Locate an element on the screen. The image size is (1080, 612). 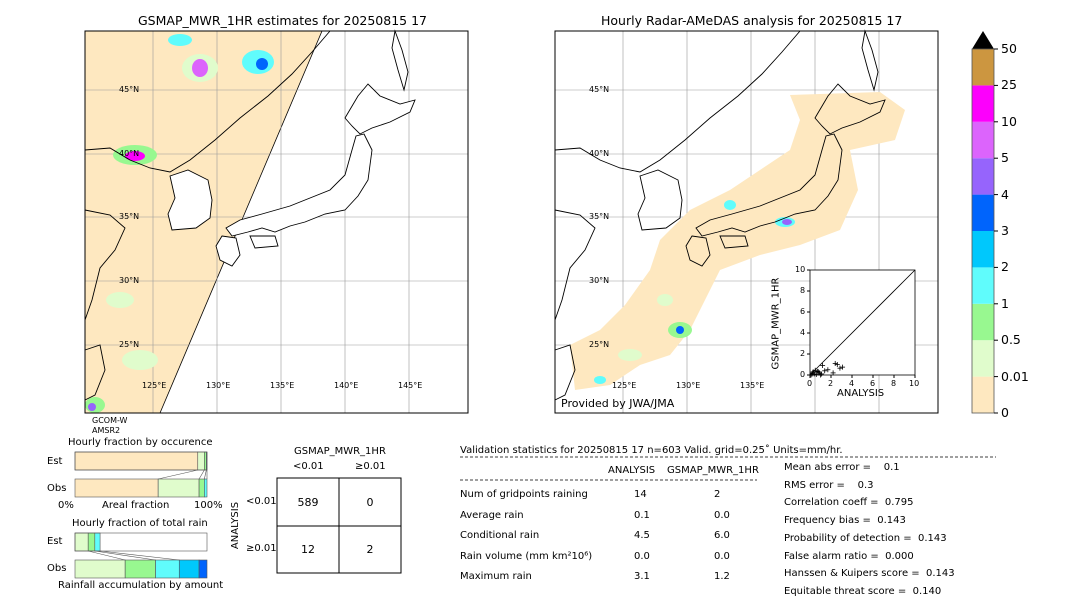
colorbar-tick-label: 0 is located at coordinates (1005, 412).